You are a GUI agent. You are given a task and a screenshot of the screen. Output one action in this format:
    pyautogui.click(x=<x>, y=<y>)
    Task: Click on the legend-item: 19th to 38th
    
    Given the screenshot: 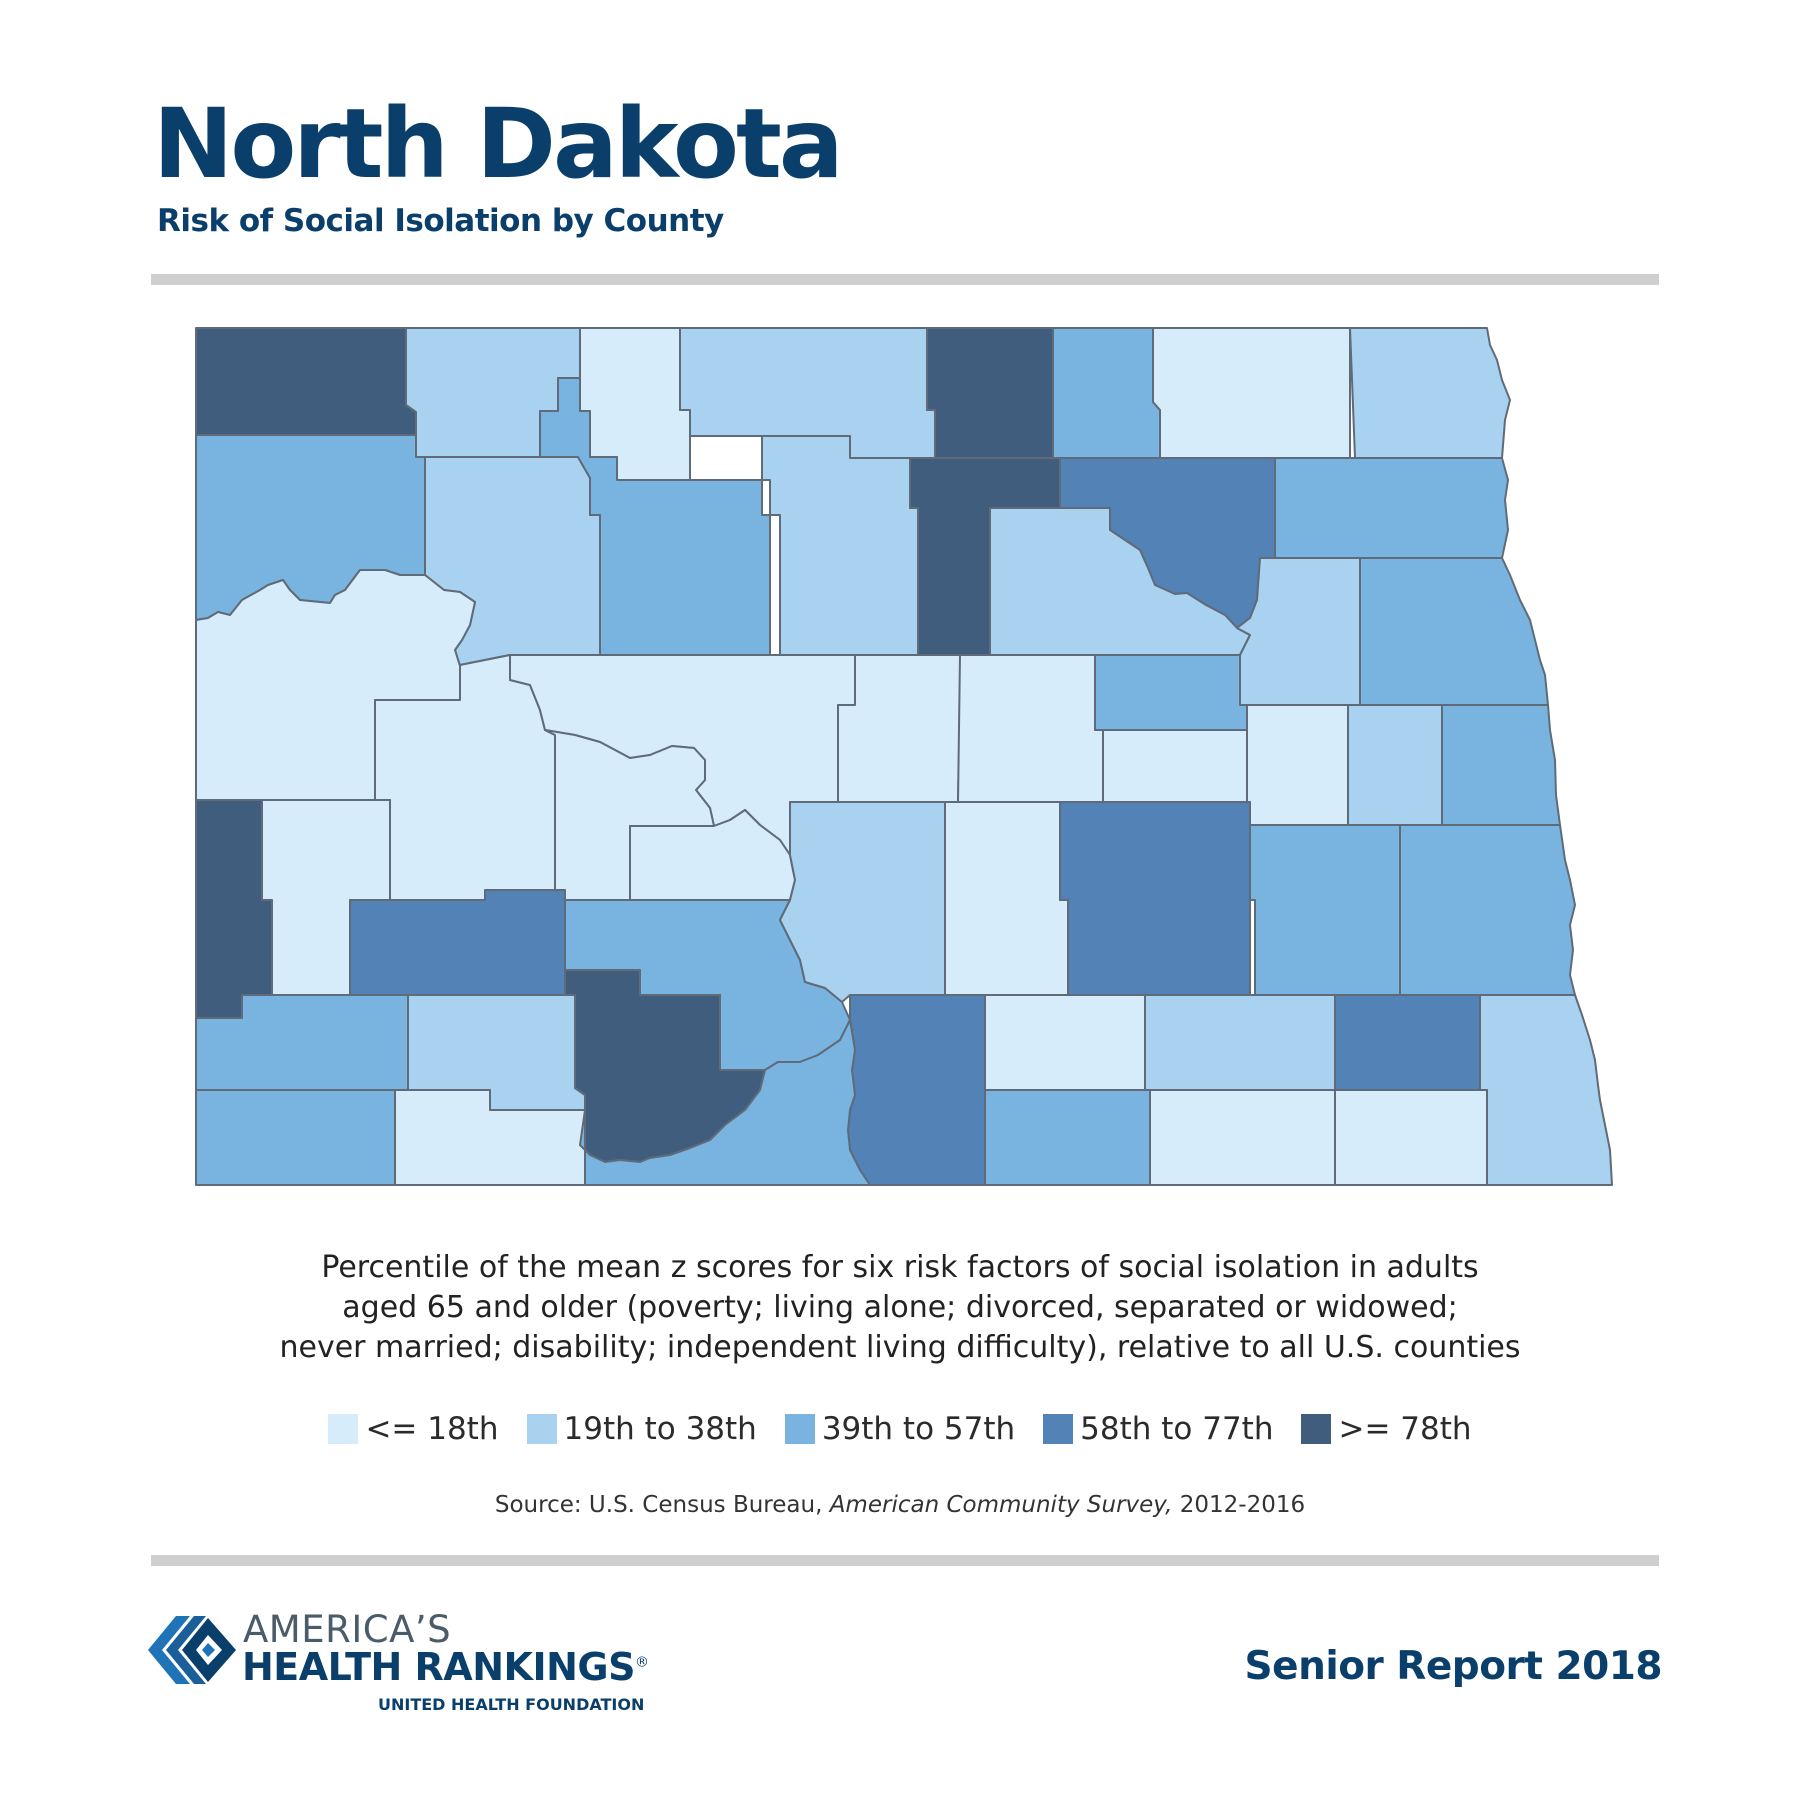 What is the action you would take?
    pyautogui.click(x=641, y=1429)
    